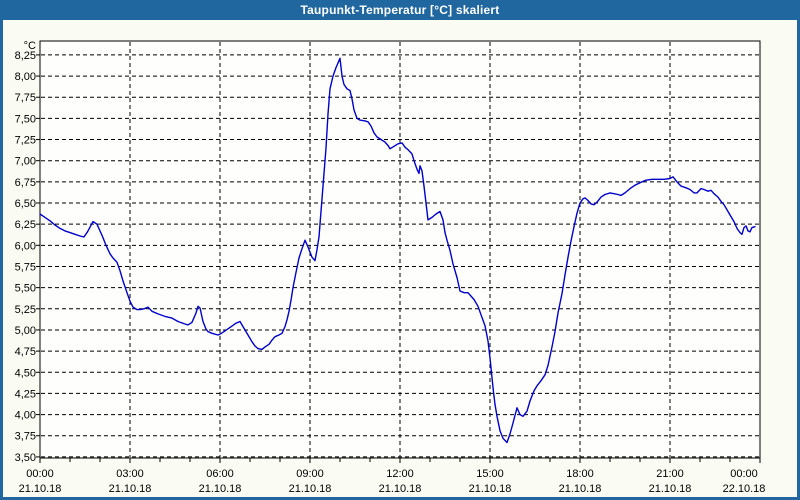 Image resolution: width=800 pixels, height=500 pixels. I want to click on y-tick-label: 5,50, so click(25, 289).